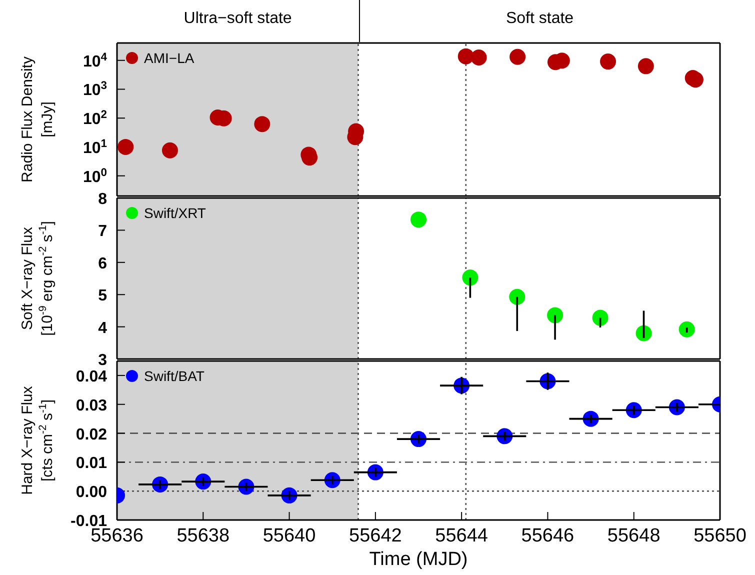 This screenshot has width=755, height=575. What do you see at coordinates (175, 213) in the screenshot?
I see `legend-label: Swift/XRT` at bounding box center [175, 213].